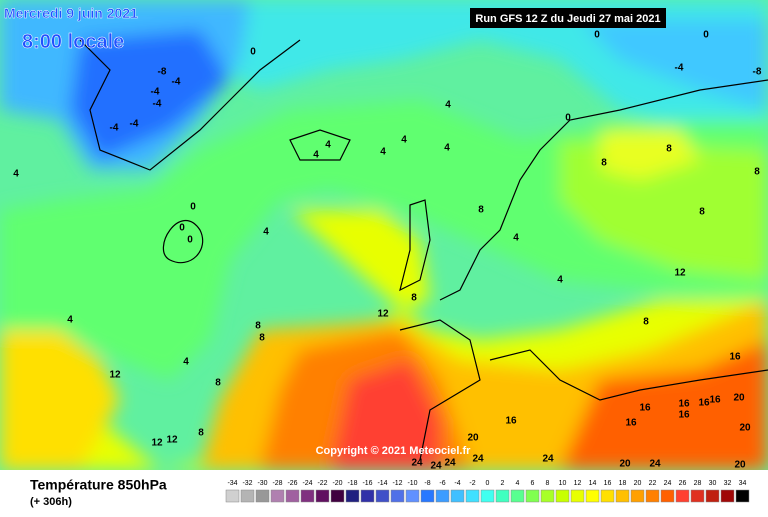 This screenshot has height=517, width=768. Describe the element at coordinates (653, 483) in the screenshot. I see `scale-label: 22` at that location.